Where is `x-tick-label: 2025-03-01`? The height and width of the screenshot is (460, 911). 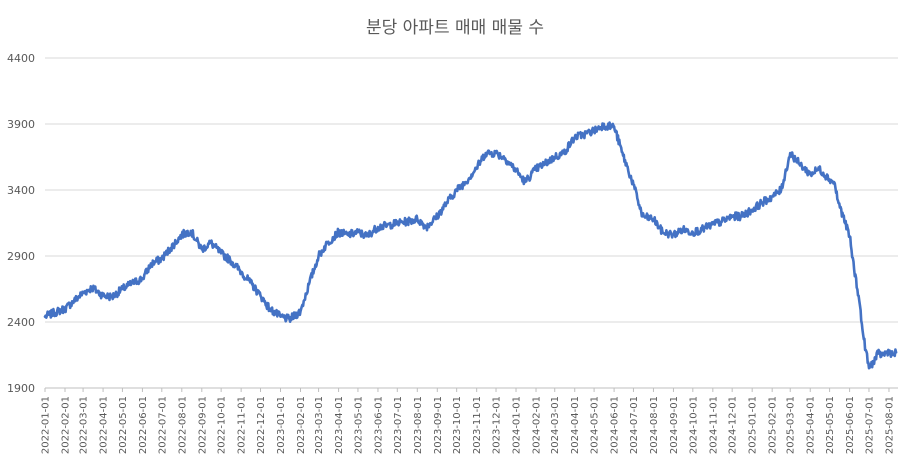 x-tick-label: 2025-03-01 is located at coordinates (791, 425).